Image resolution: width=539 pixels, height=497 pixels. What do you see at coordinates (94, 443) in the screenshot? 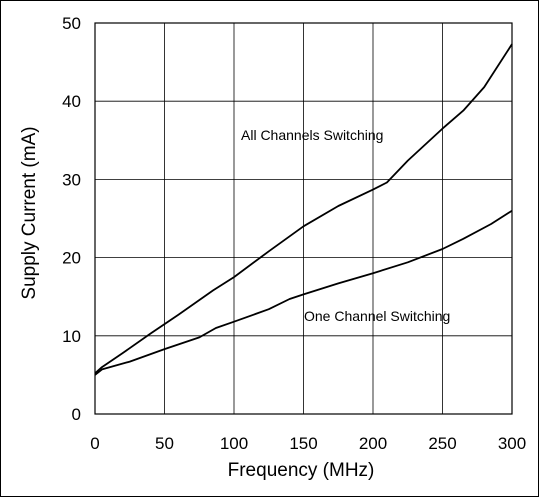
I see `x-tick-label: 0` at bounding box center [94, 443].